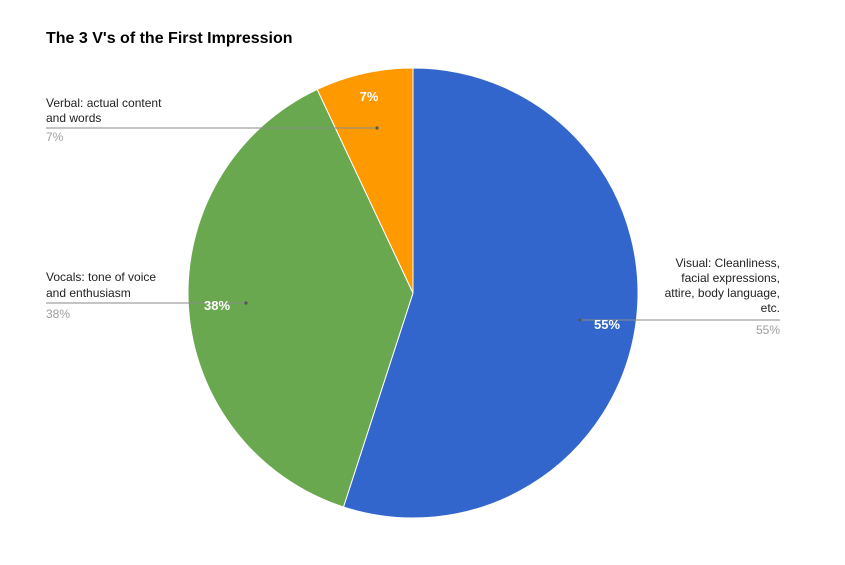 The image size is (845, 565). What do you see at coordinates (730, 278) in the screenshot?
I see `label-visual-line-2: facial expressions,` at bounding box center [730, 278].